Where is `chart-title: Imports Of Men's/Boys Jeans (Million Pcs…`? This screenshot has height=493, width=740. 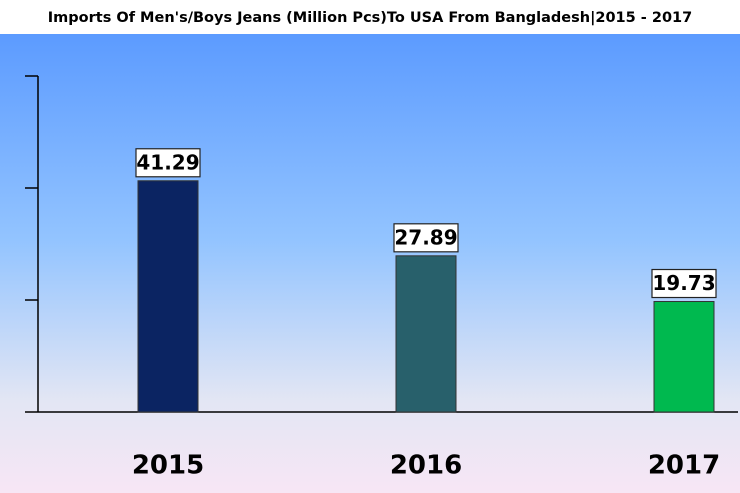
chart-title: Imports Of Men's/Boys Jeans (Million Pcs… is located at coordinates (370, 18).